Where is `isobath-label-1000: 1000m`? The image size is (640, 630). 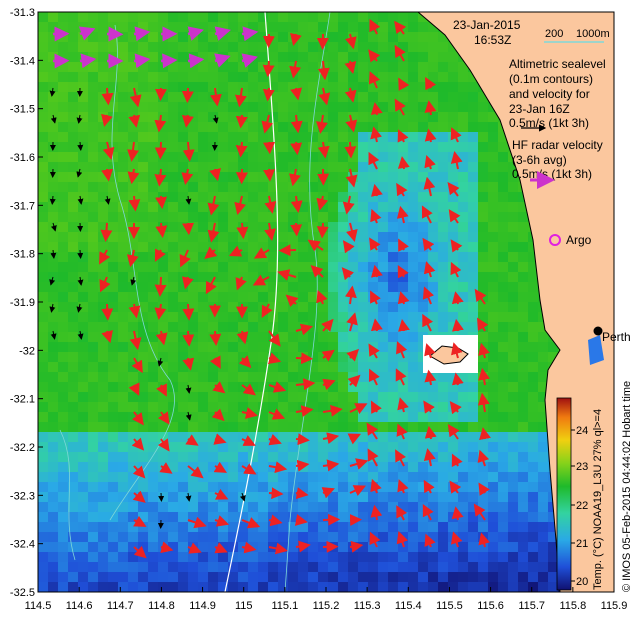
isobath-label-1000: 1000m is located at coordinates (593, 34).